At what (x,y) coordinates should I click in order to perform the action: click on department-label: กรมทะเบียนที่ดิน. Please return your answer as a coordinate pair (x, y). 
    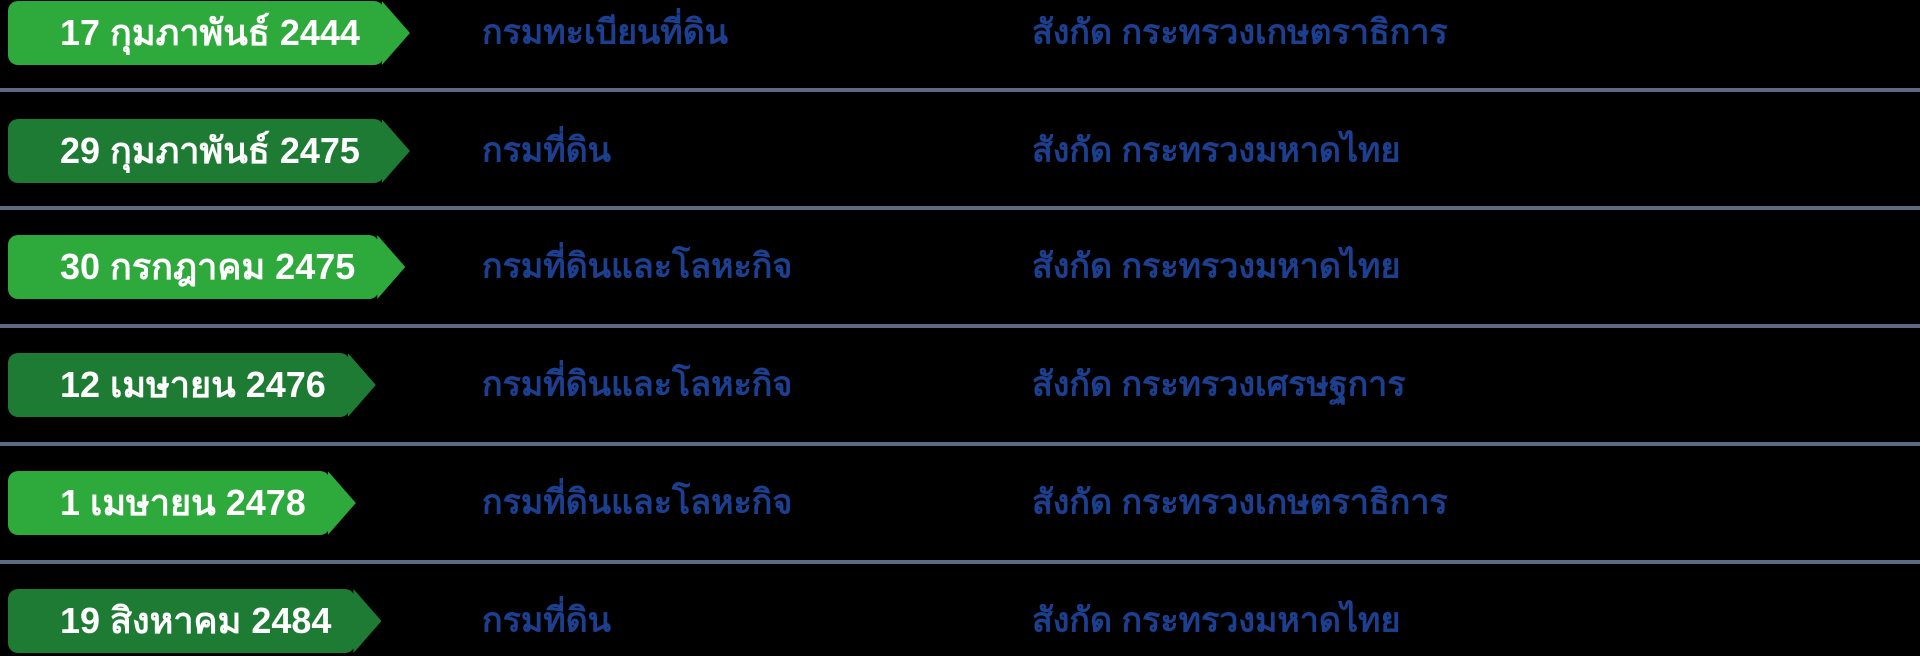
    Looking at the image, I should click on (605, 32).